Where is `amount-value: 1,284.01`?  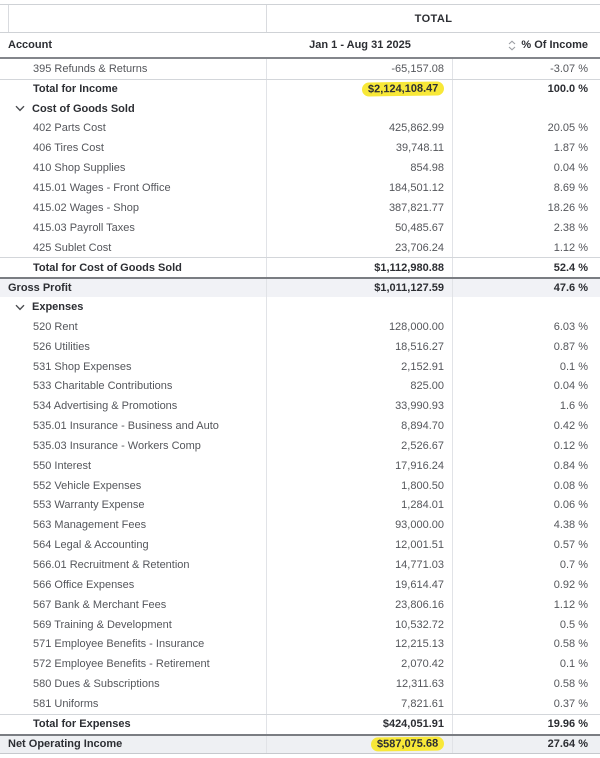
amount-value: 1,284.01 is located at coordinates (422, 505).